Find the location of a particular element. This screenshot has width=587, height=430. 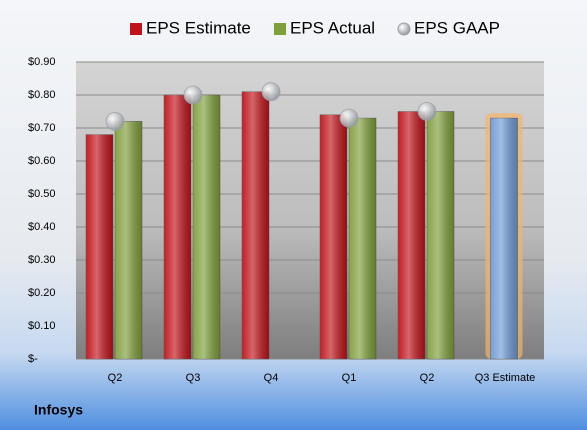

x-tick-label: Q4 is located at coordinates (271, 378).